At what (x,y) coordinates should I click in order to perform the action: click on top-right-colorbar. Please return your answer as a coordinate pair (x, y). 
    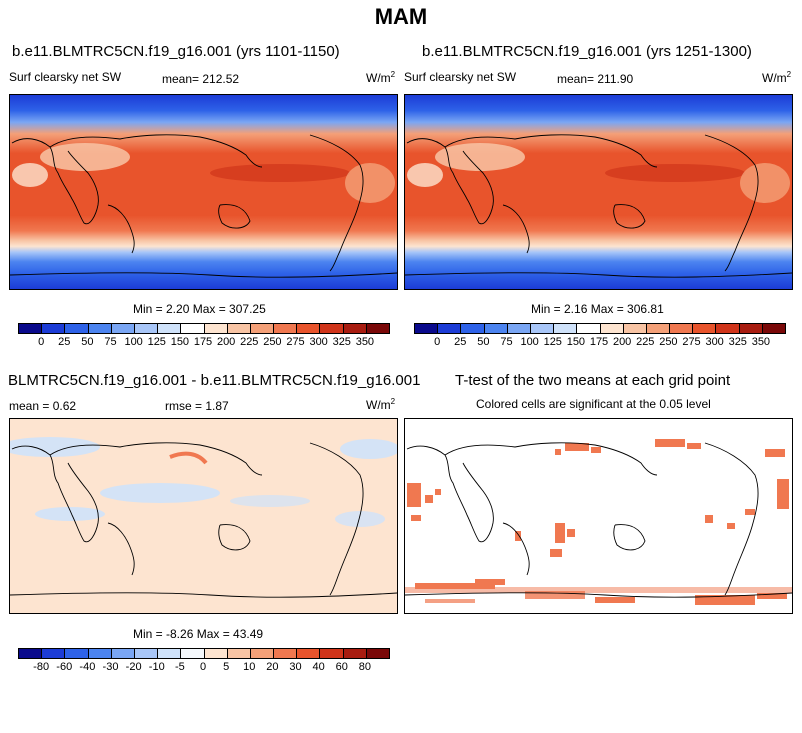
    Looking at the image, I should click on (600, 328).